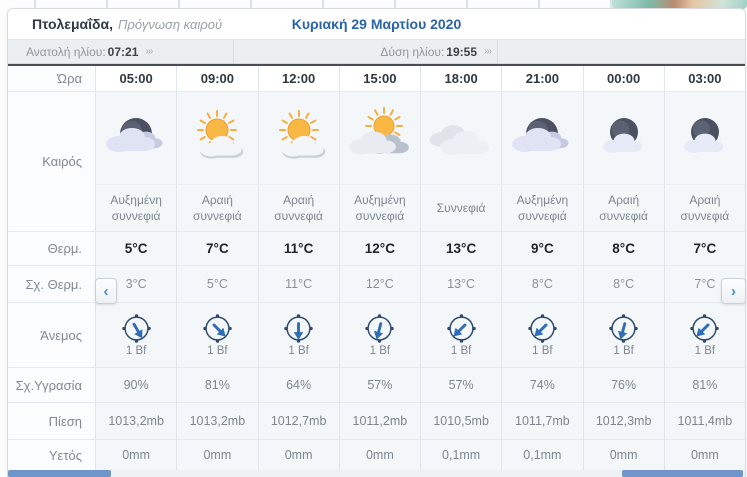 Image resolution: width=747 pixels, height=477 pixels. Describe the element at coordinates (682, 473) in the screenshot. I see `scrollbar-thumb-right` at that location.